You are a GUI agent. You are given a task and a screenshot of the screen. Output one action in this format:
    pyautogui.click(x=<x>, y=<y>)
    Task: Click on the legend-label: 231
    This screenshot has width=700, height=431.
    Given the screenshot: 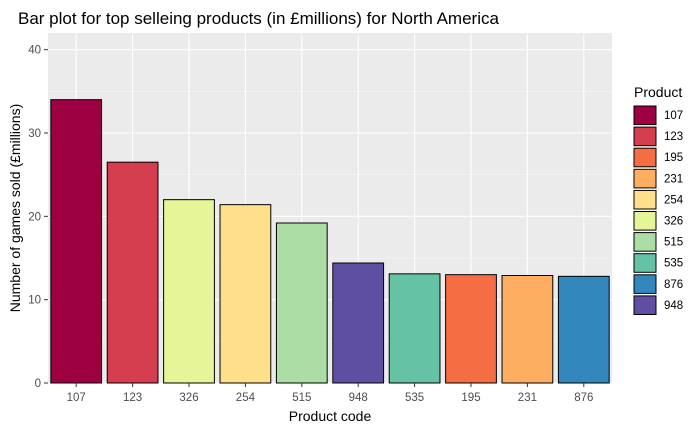 What is the action you would take?
    pyautogui.click(x=673, y=179)
    